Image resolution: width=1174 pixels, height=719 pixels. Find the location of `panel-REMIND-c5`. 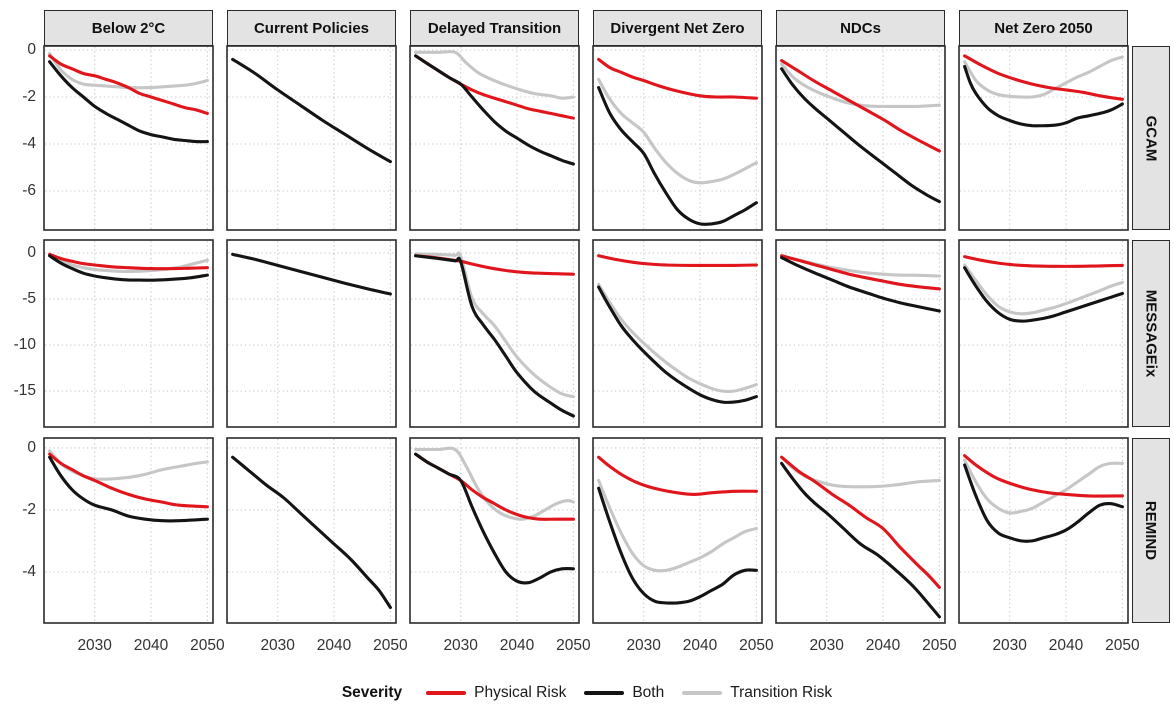

panel-REMIND-c5 is located at coordinates (1043, 530).